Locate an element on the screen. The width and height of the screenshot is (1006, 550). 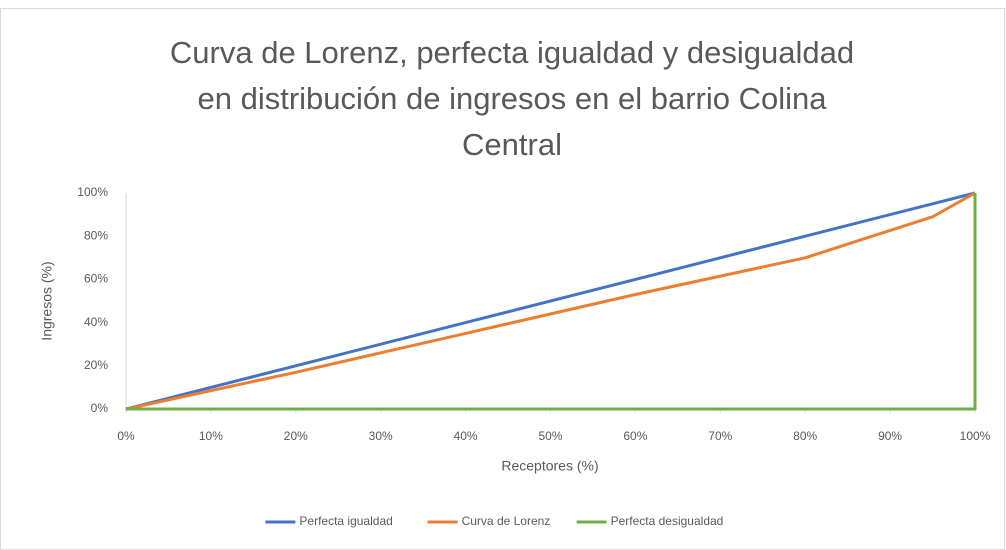
x-tick-label: 0% is located at coordinates (126, 436).